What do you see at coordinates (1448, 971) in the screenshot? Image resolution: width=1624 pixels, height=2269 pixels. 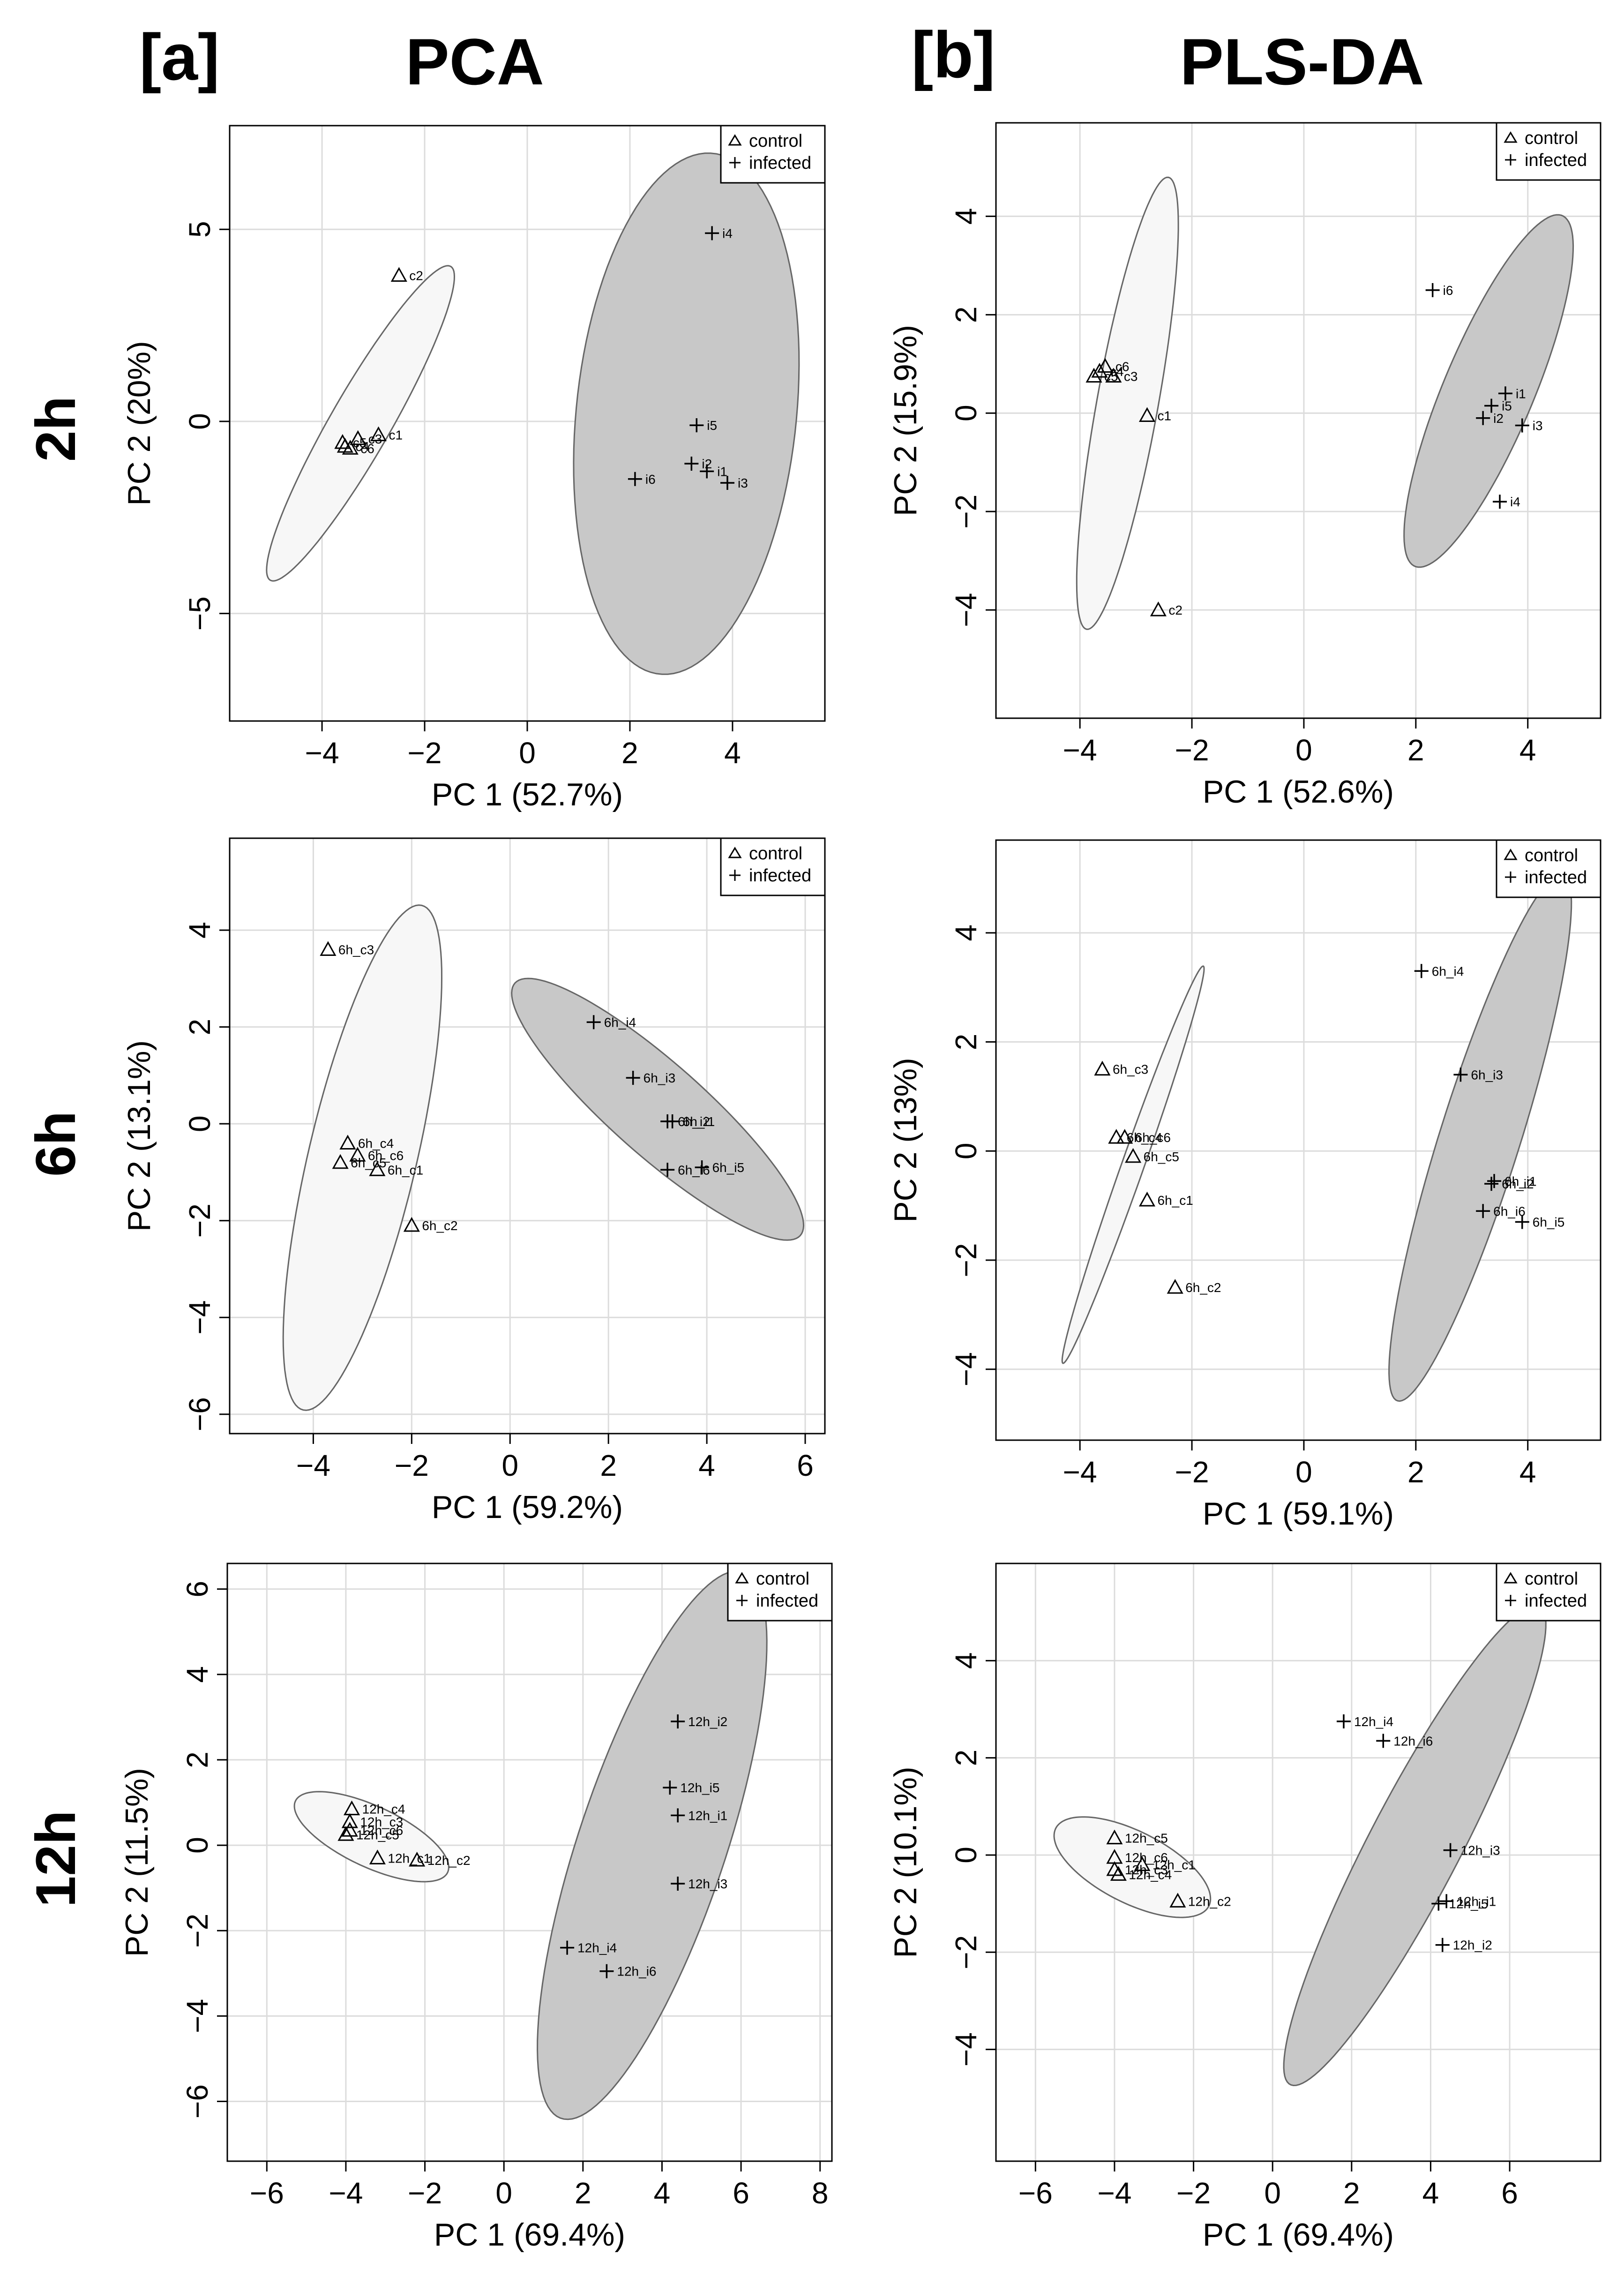 I see `point-label-6h_i4: 6h_i4` at bounding box center [1448, 971].